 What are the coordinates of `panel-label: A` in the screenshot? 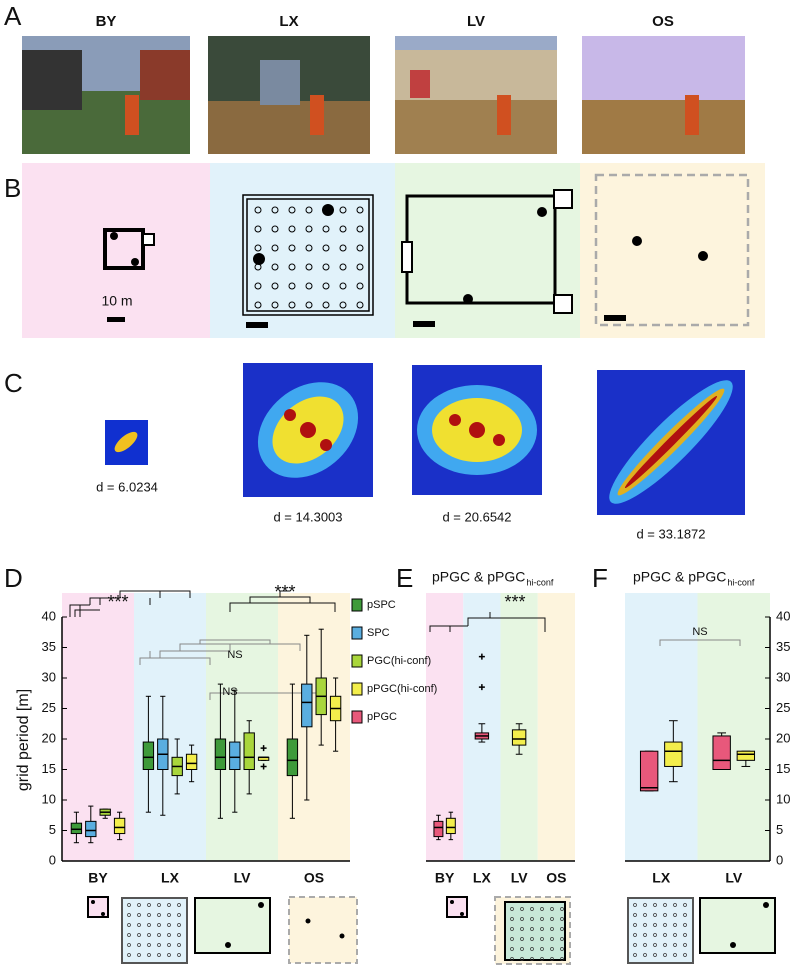 It's located at (13, 16).